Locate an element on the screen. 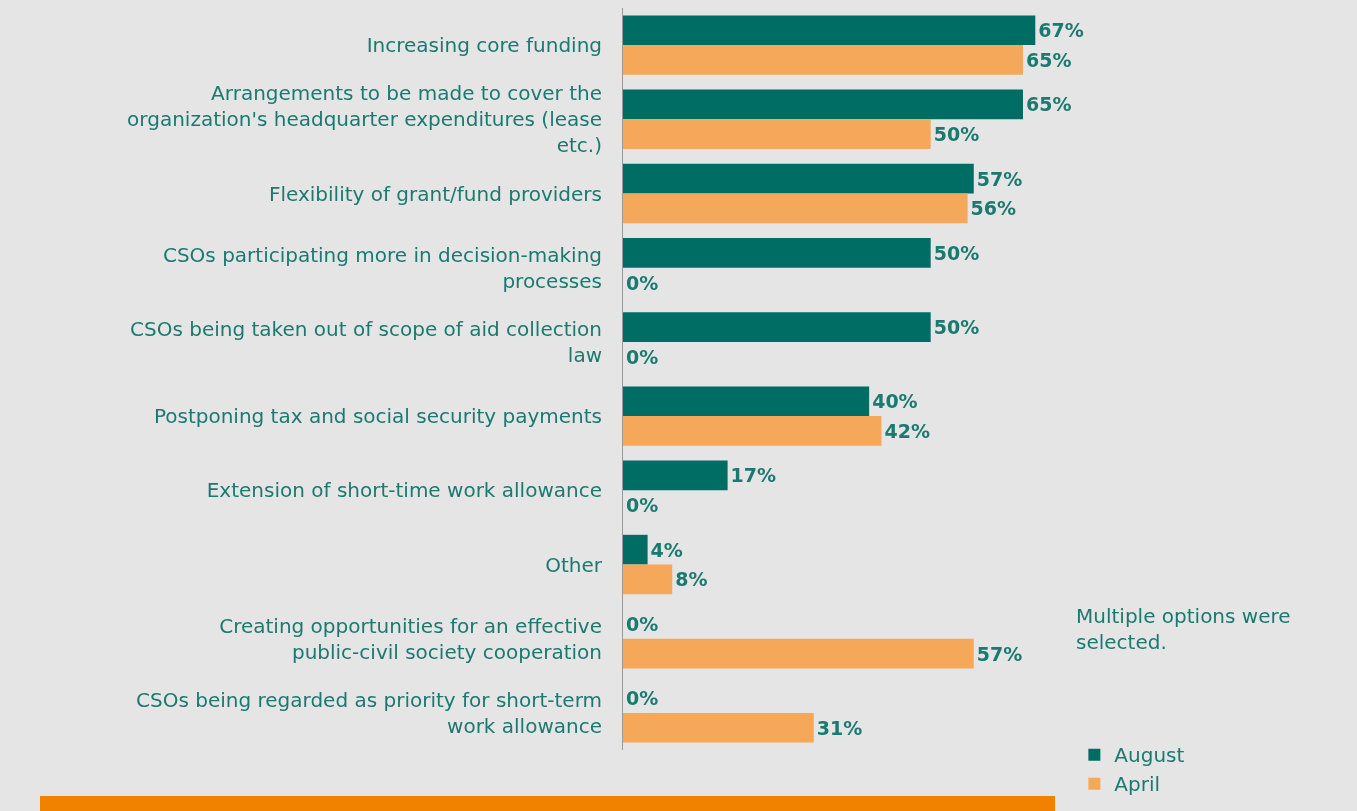  data-label: 31% is located at coordinates (839, 727).